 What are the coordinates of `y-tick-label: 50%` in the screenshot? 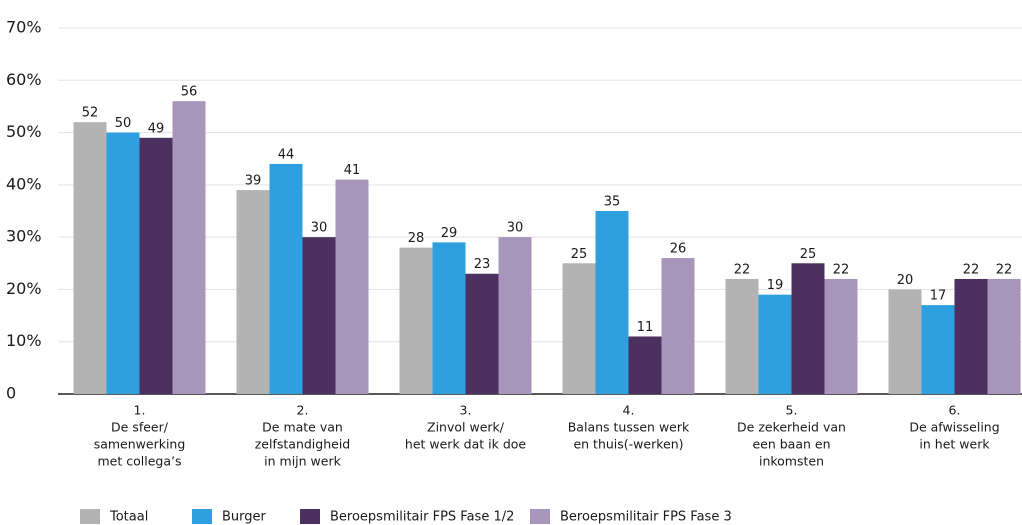 It's located at (24, 131).